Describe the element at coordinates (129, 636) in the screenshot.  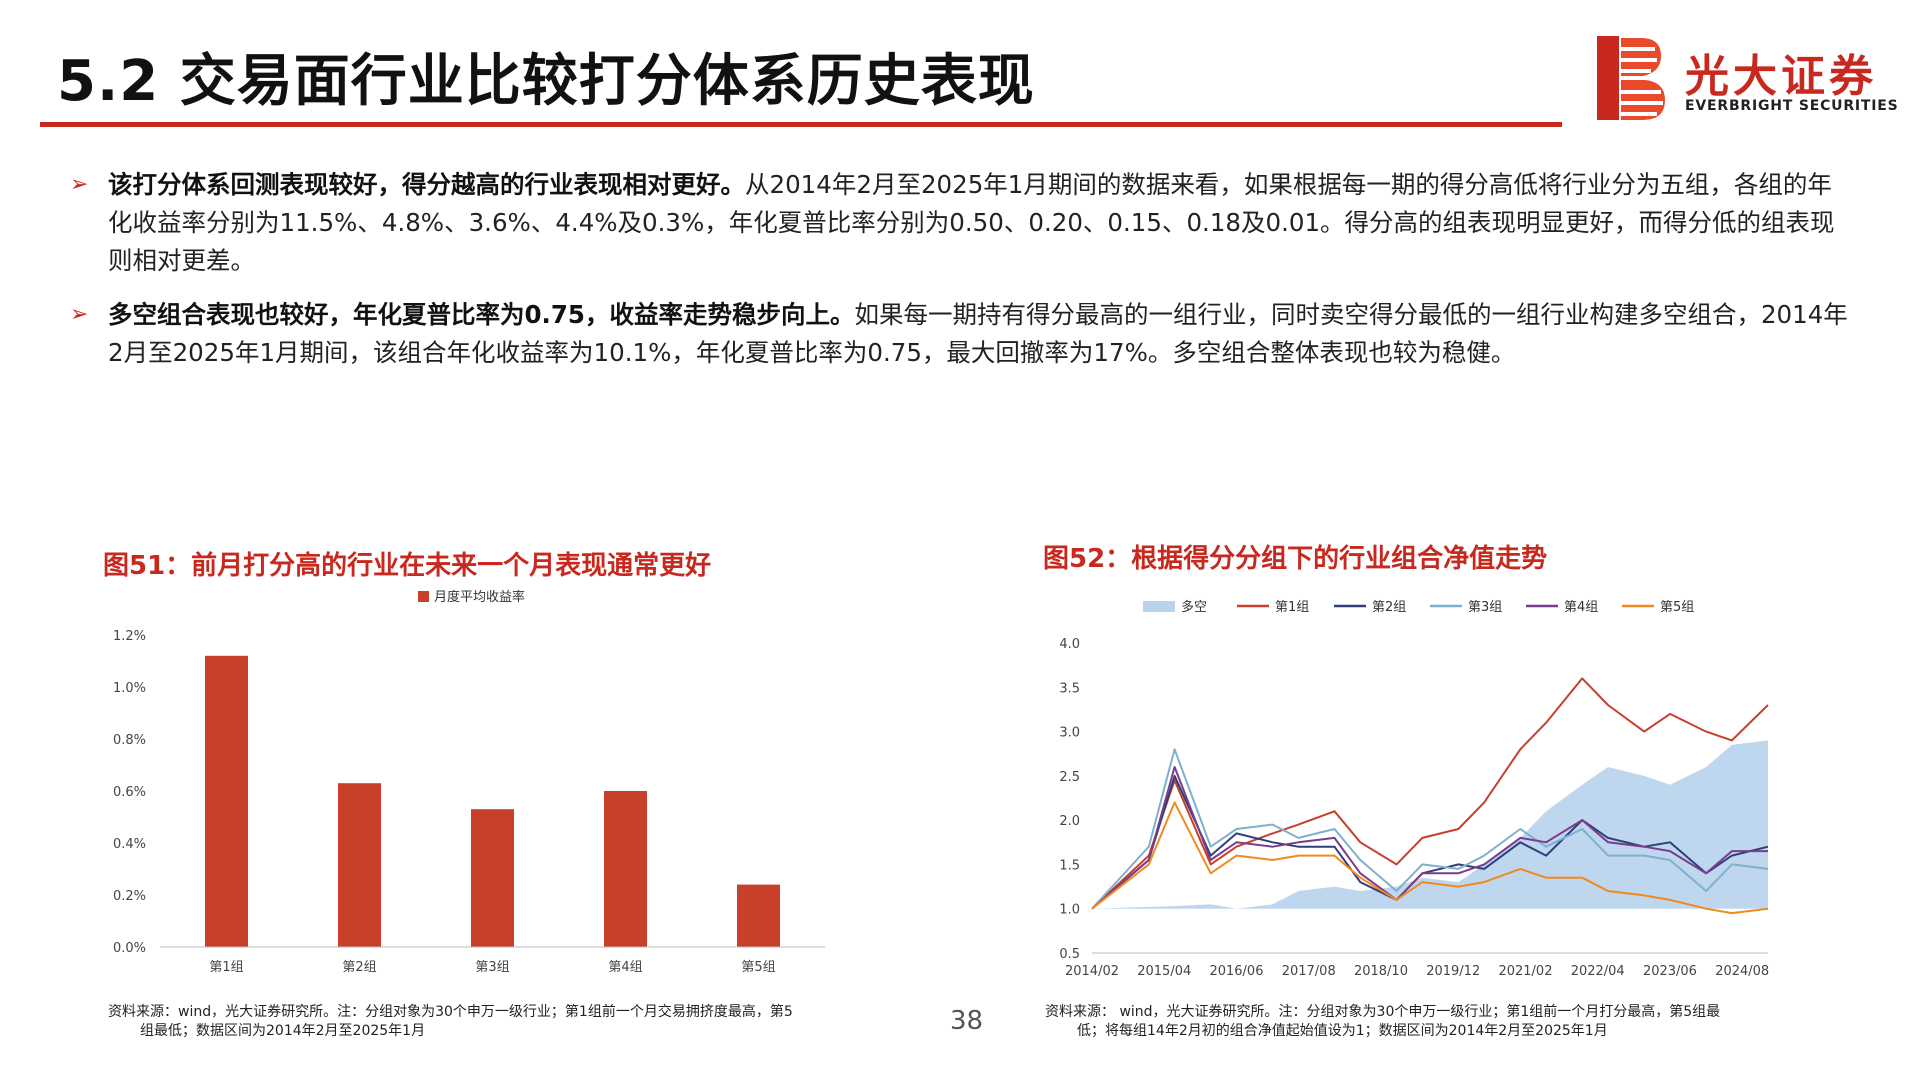
I see `y-tick-label: 1.2%` at that location.